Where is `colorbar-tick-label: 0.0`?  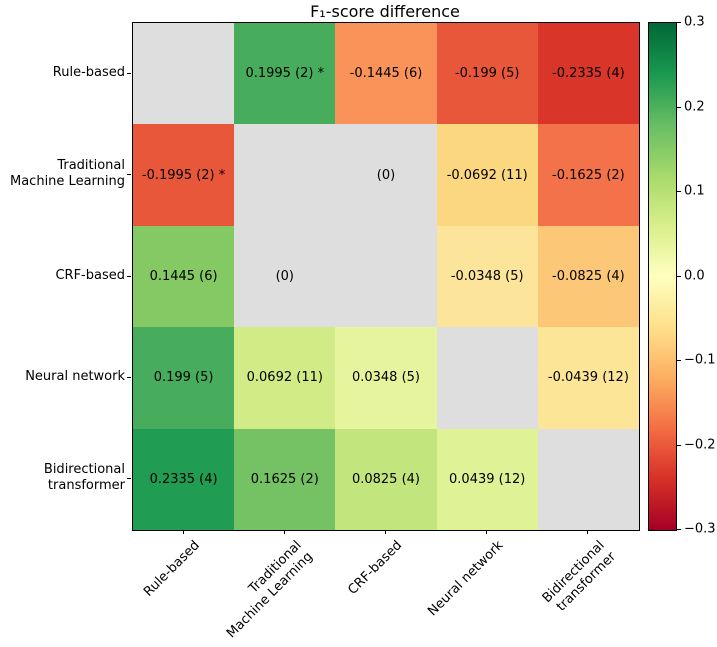
colorbar-tick-label: 0.0 is located at coordinates (694, 275).